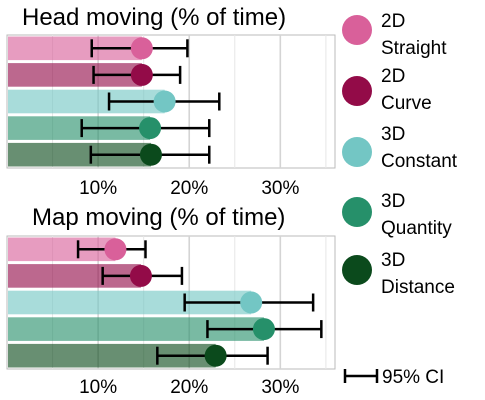  What do you see at coordinates (154, 17) in the screenshot?
I see `head-moving-title: Head moving (% of time)` at bounding box center [154, 17].